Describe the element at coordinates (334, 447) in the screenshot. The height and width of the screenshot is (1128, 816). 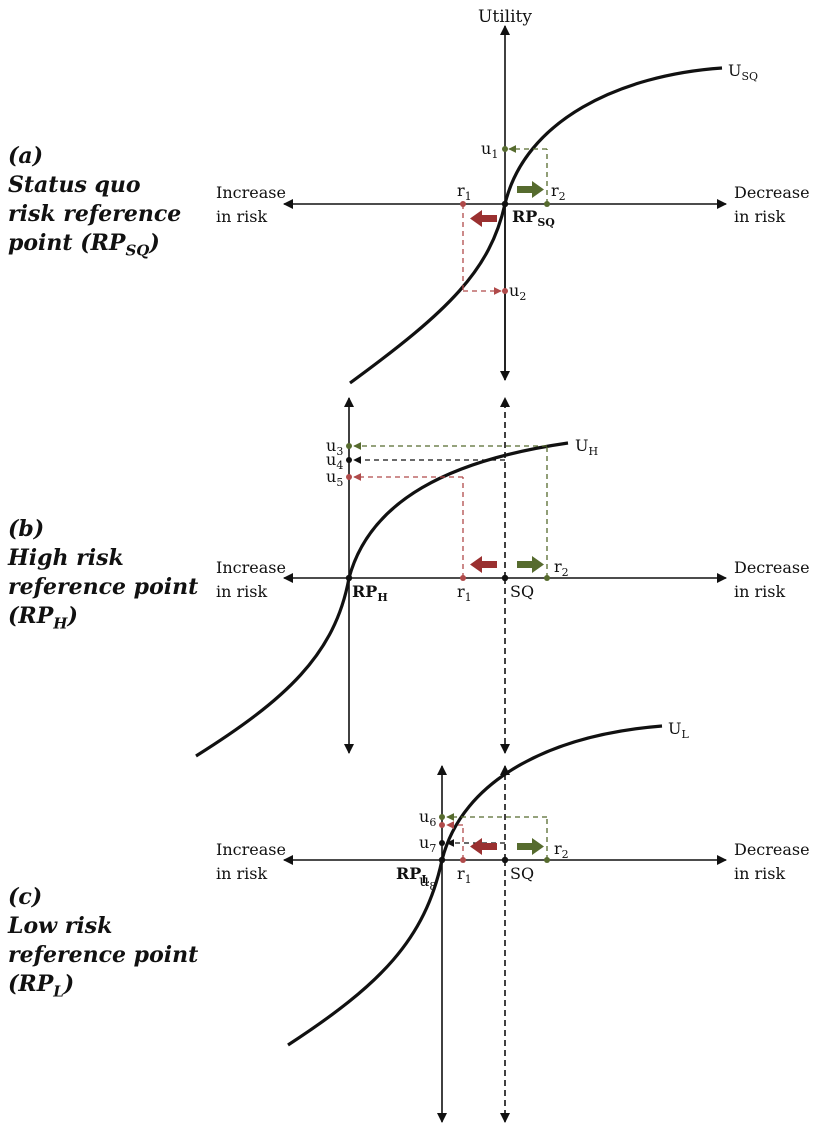
I see `panel-b-u3-label: u3` at that location.